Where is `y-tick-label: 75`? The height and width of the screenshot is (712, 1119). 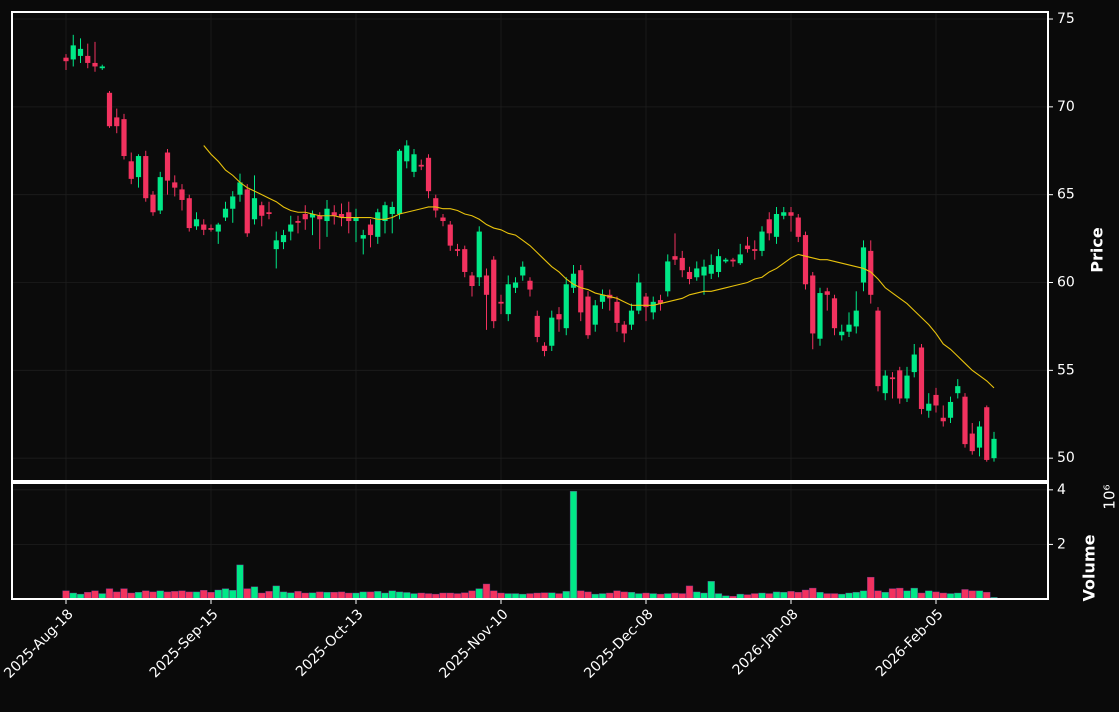 y-tick-label: 75 is located at coordinates (1066, 19).